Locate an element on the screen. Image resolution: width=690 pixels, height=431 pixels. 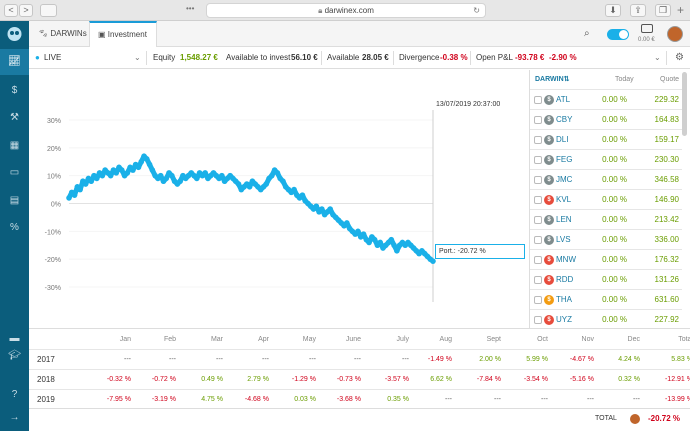
col-darwin-header: DARWIN⇅ is located at coordinates (552, 79).